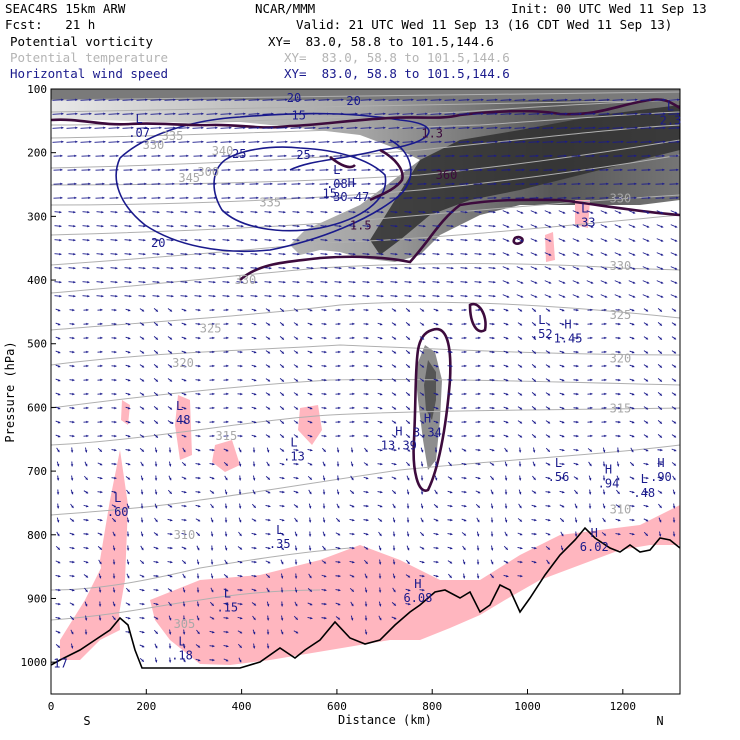 The width and height of the screenshot is (740, 740). I want to click on extremum-kind: H, so click(351, 183).